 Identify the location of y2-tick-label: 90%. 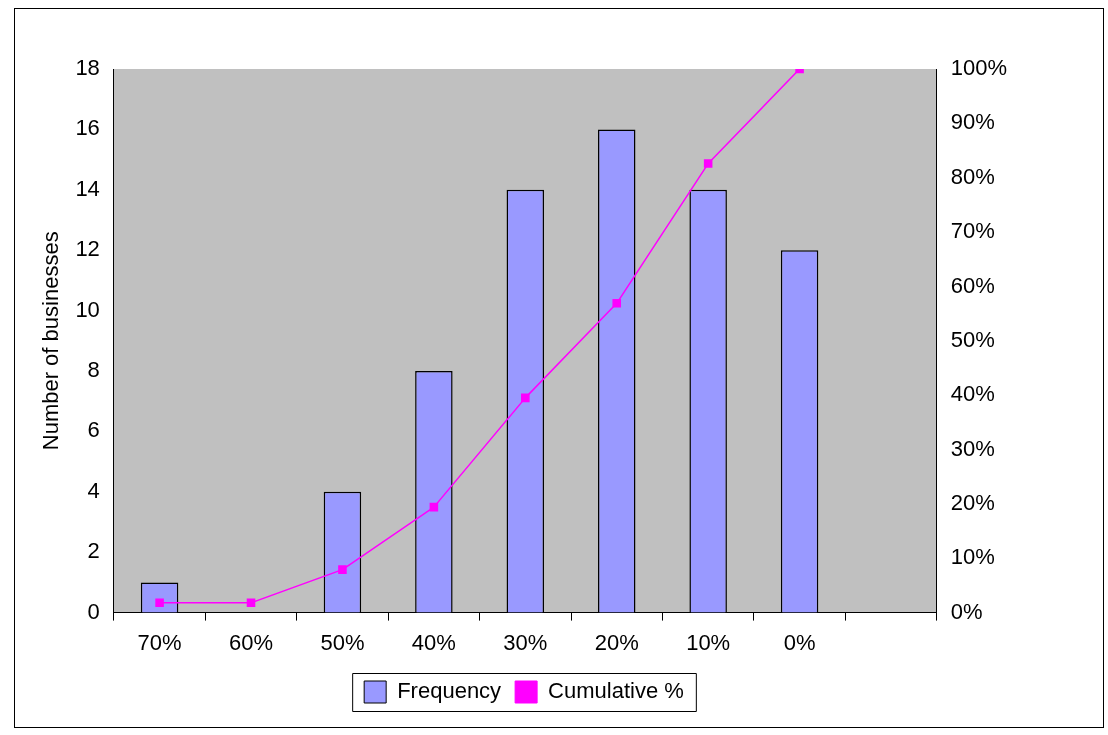
(972, 122).